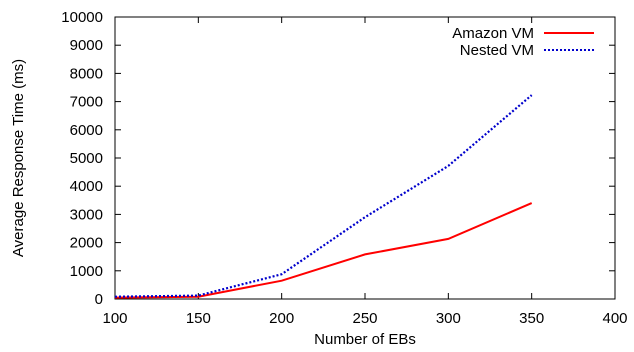 This screenshot has height=352, width=634. What do you see at coordinates (82, 17) in the screenshot?
I see `y-tick-label: 10000` at bounding box center [82, 17].